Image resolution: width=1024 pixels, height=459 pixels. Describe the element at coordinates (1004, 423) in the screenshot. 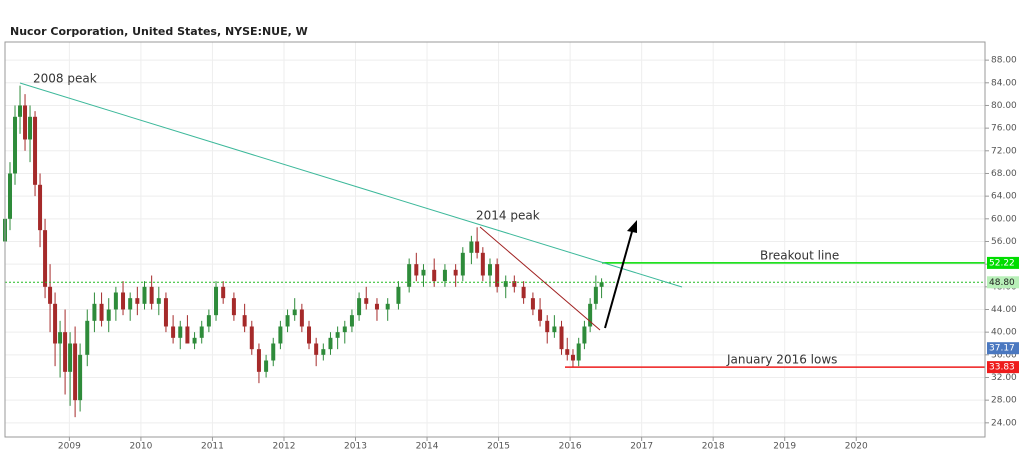

I see `y-tick-label: 24.00` at that location.